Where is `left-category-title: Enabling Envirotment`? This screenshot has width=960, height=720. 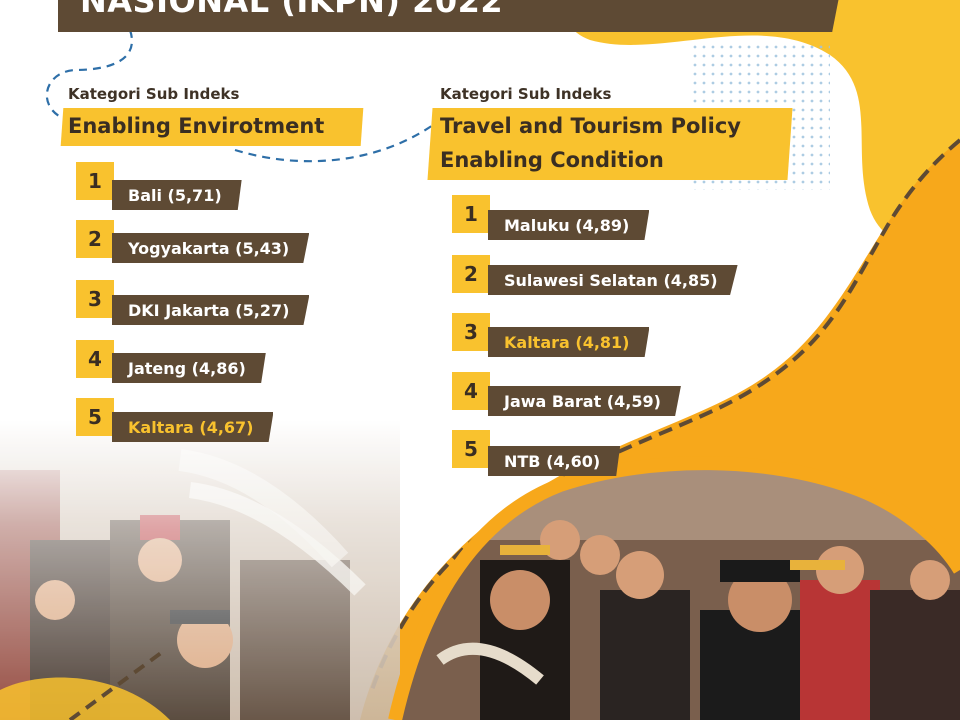 left-category-title: Enabling Envirotment is located at coordinates (196, 126).